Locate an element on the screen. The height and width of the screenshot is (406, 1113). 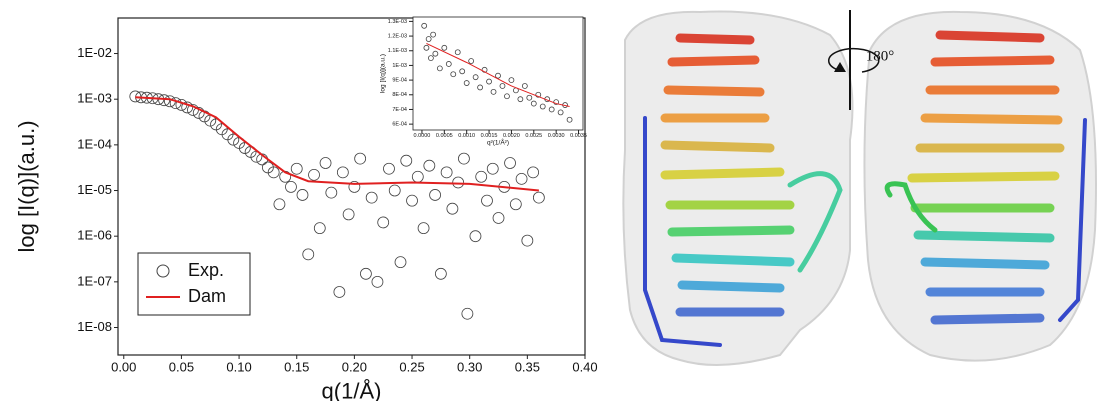
y-tick-label: 7E-04 is located at coordinates (399, 110).